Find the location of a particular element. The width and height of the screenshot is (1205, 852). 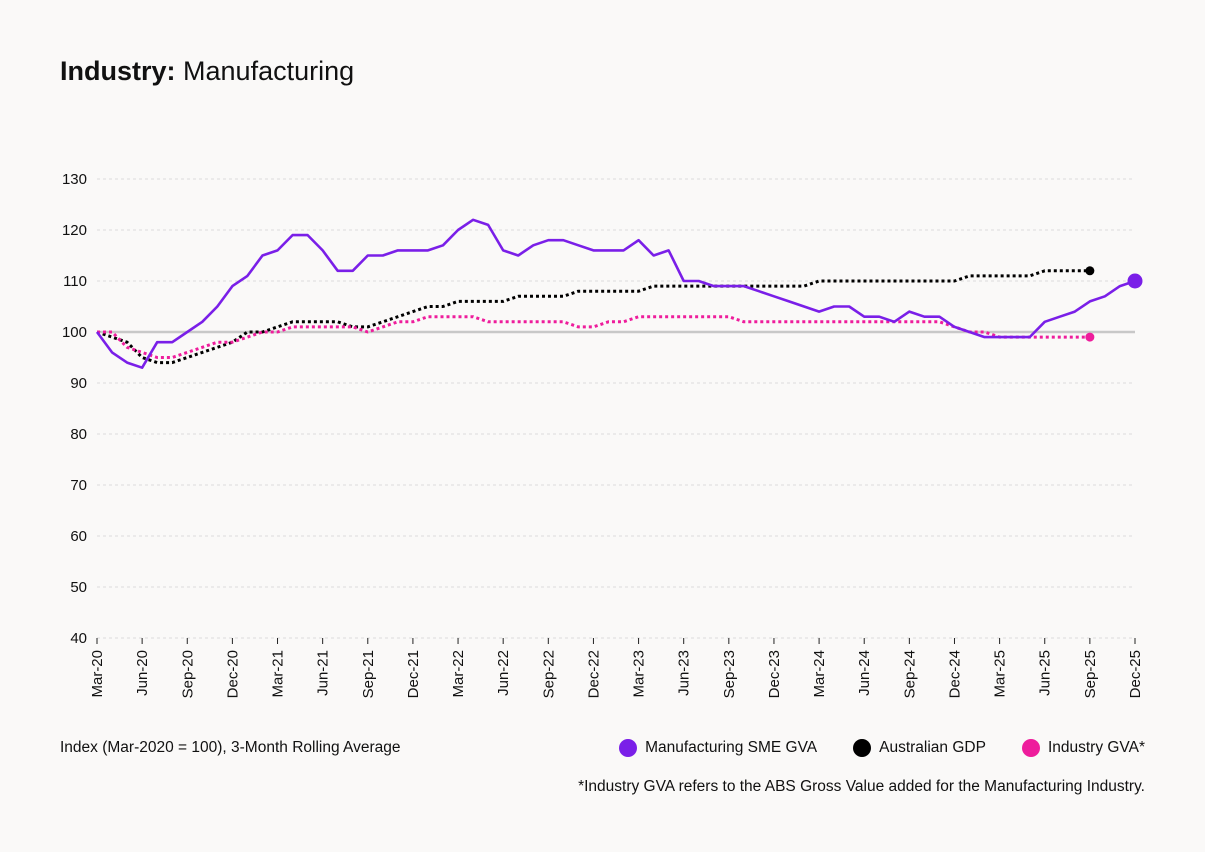

series-line-industry-gva is located at coordinates (593, 337).